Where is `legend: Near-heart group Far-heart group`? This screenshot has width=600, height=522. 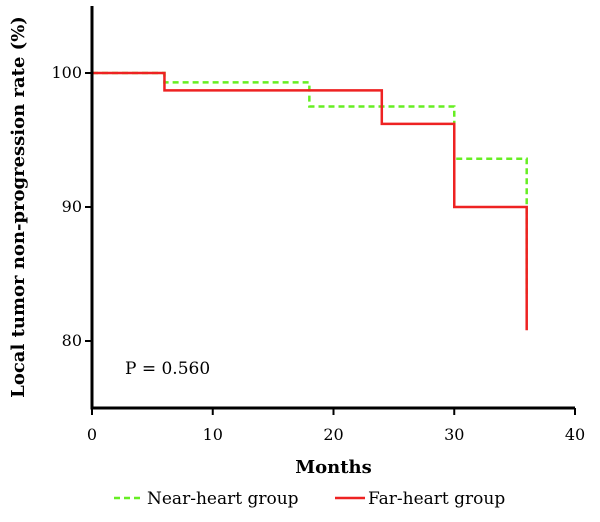
legend: Near-heart group Far-heart group is located at coordinates (309, 499).